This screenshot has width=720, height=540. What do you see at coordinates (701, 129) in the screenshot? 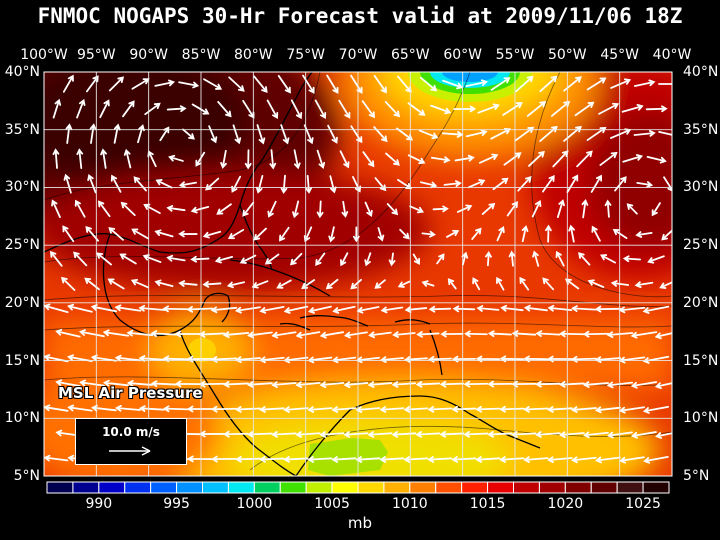
I see `latitude-label-right: 35°N` at bounding box center [701, 129].